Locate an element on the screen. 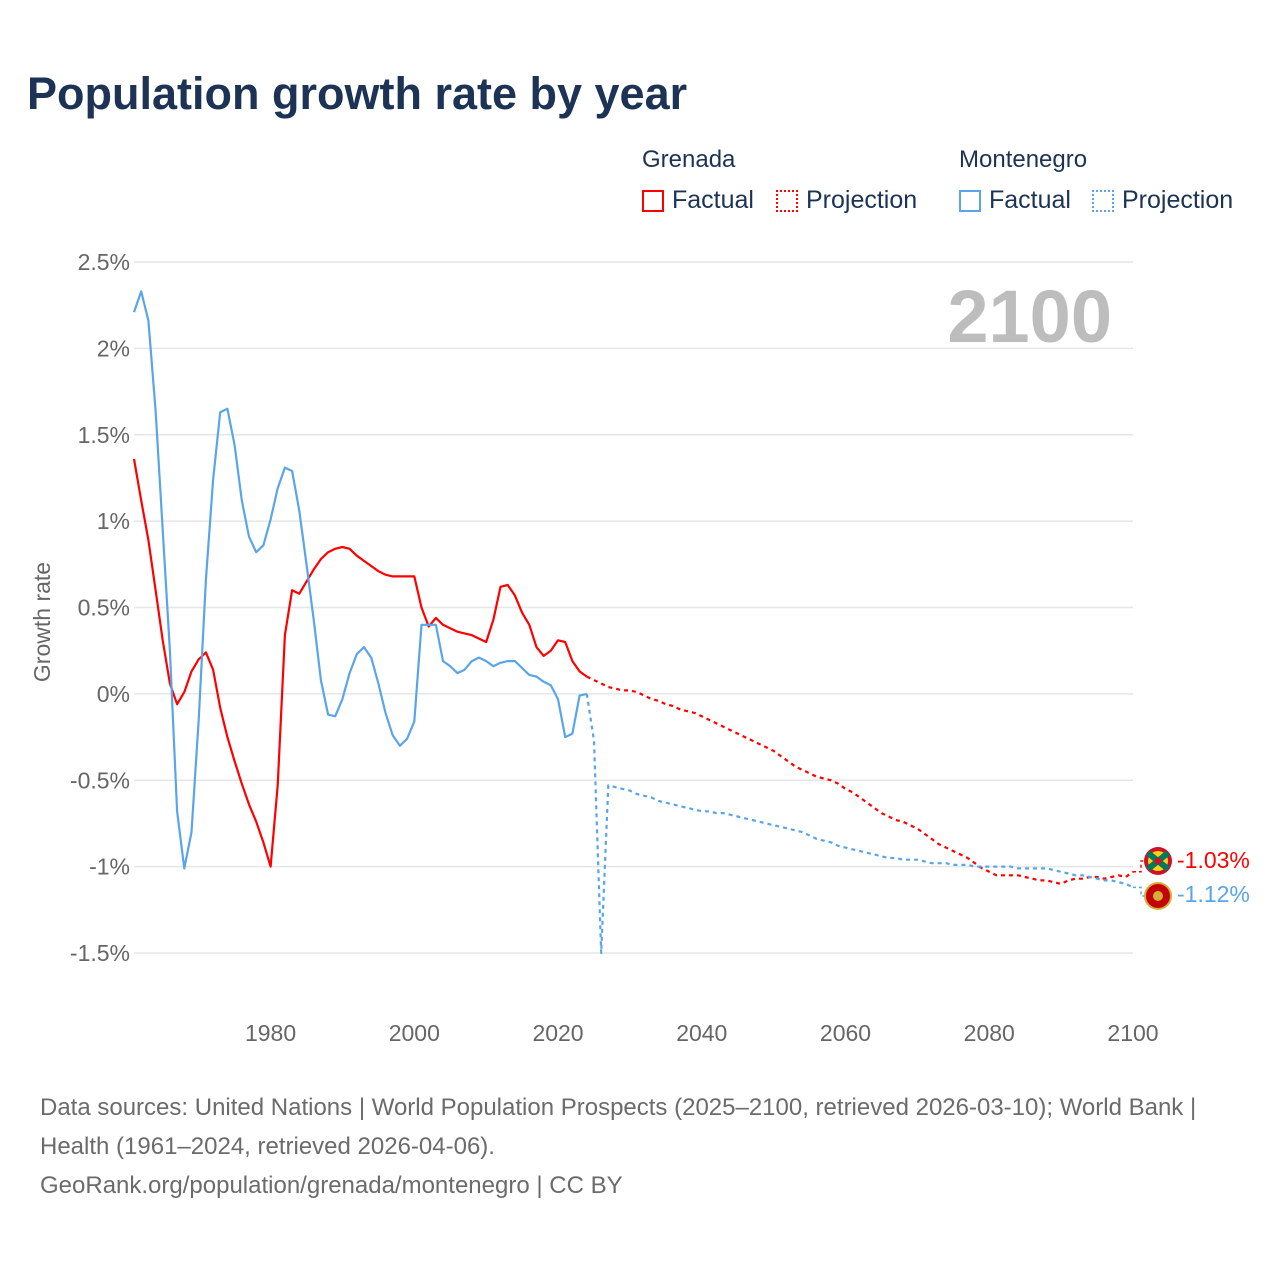 This screenshot has height=1280, width=1280. y-tick-label: 1% is located at coordinates (113, 521).